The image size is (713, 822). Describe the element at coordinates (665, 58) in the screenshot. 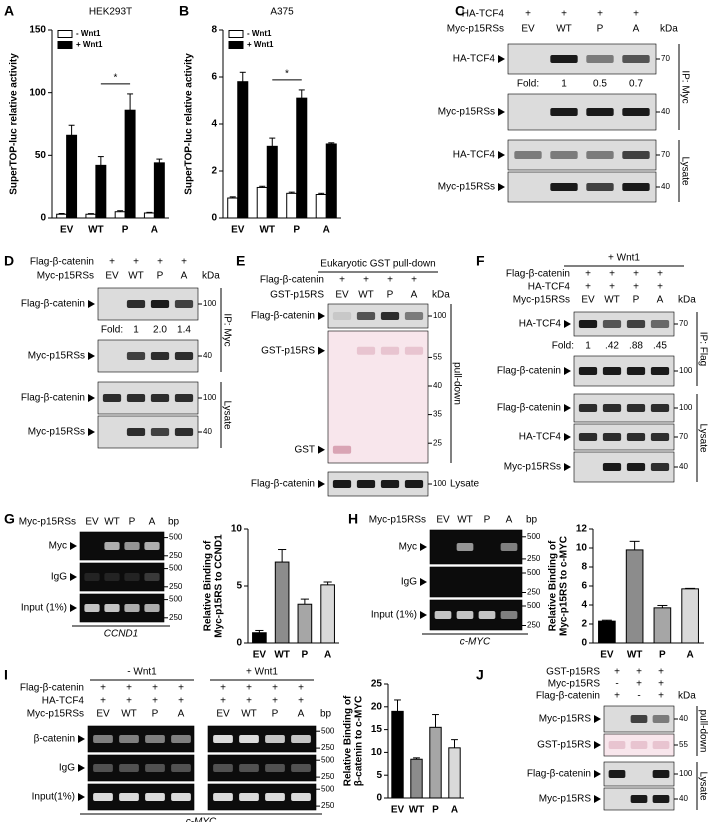

I see `marker-label: 70` at that location.